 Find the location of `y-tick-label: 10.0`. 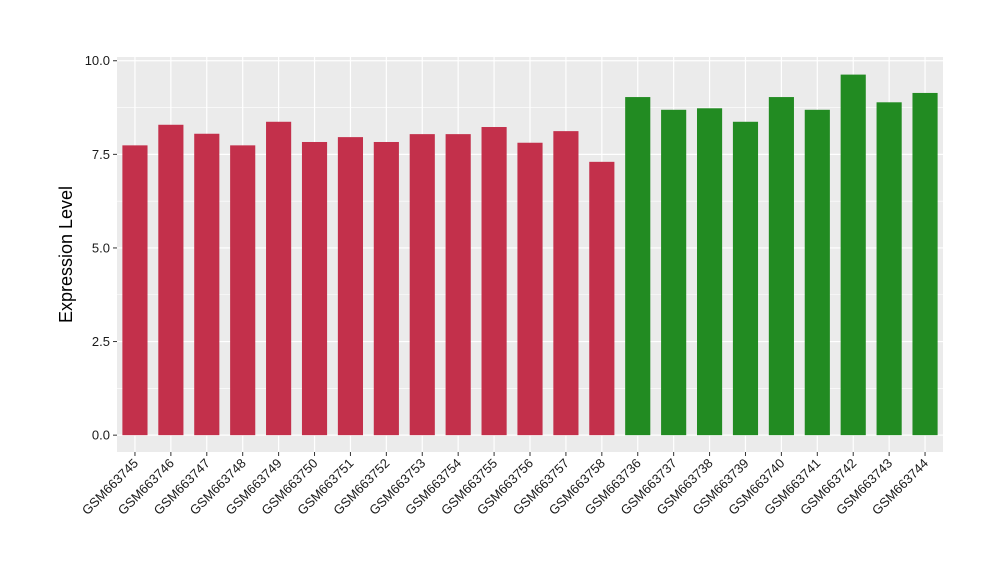

y-tick-label: 10.0 is located at coordinates (97, 60).